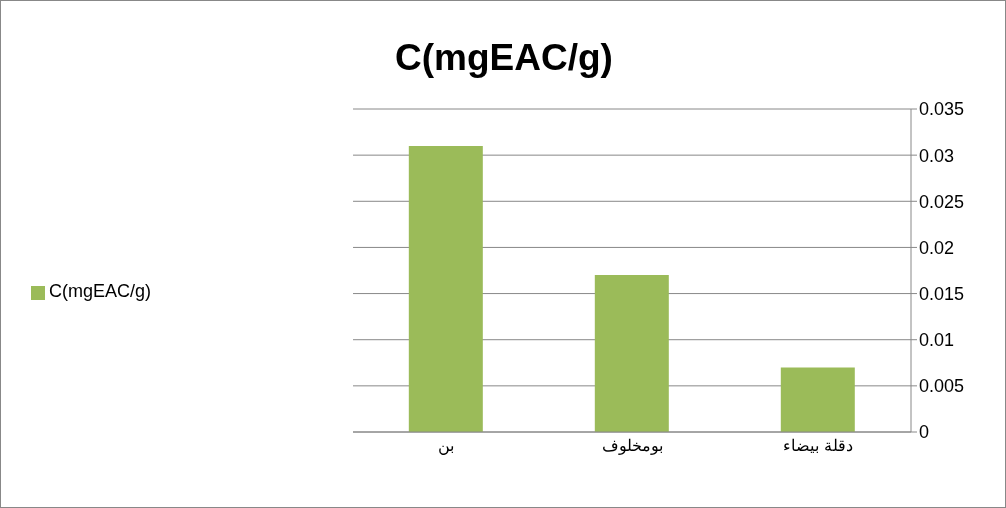 Image resolution: width=1006 pixels, height=508 pixels. I want to click on y-tick-label: 0.005, so click(942, 386).